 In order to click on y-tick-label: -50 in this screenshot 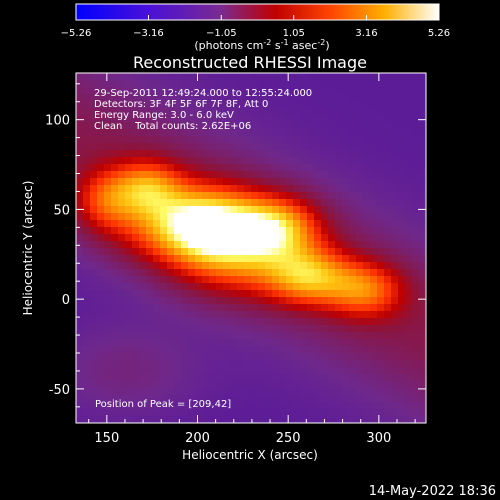, I will do `click(59, 390)`.